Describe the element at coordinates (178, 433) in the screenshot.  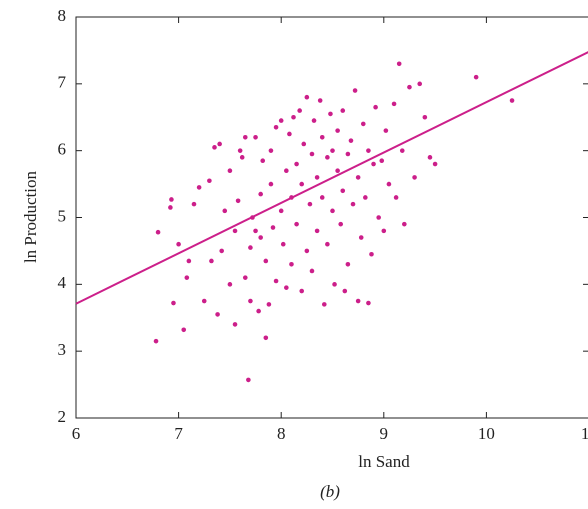
I see `x-tick-label: 7` at that location.